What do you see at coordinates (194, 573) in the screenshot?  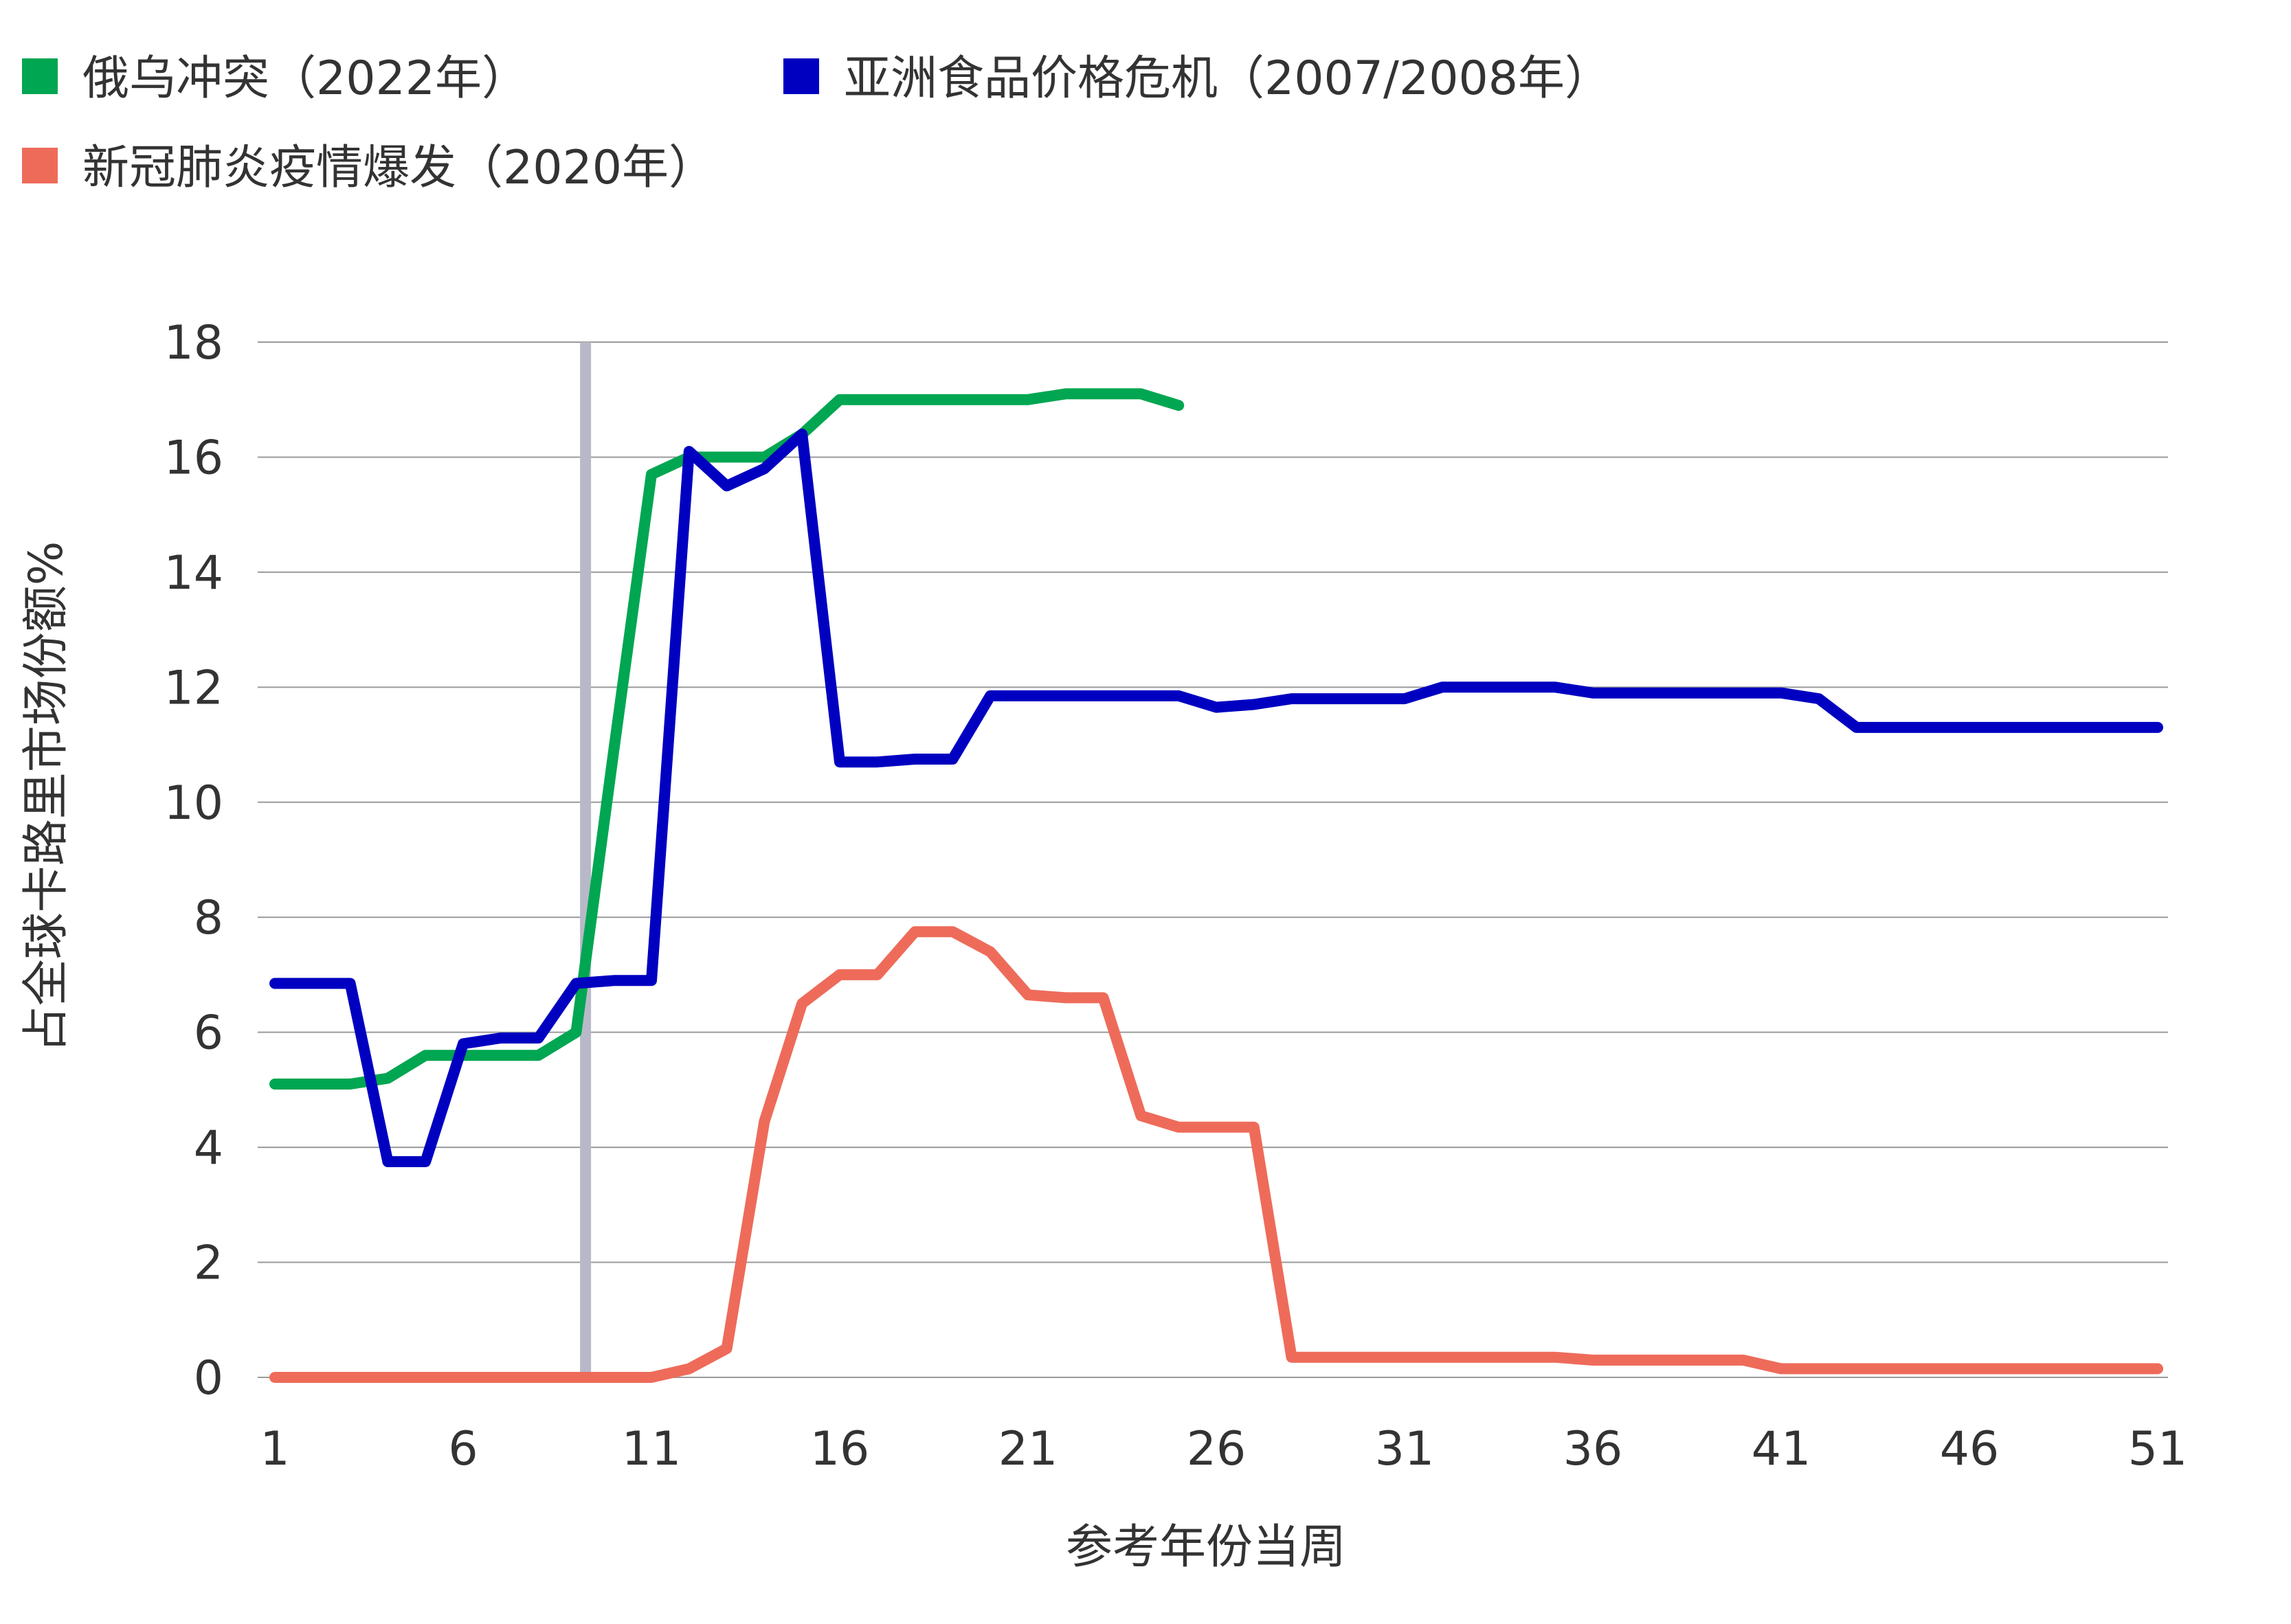 I see `y-tick-label: 14` at bounding box center [194, 573].